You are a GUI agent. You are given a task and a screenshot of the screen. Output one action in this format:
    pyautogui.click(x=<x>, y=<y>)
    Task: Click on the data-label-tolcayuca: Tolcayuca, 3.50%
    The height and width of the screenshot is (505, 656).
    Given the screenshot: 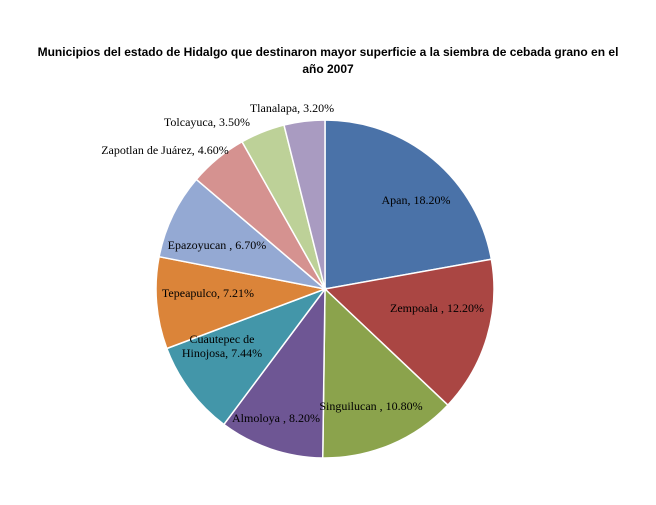 What is the action you would take?
    pyautogui.click(x=207, y=122)
    